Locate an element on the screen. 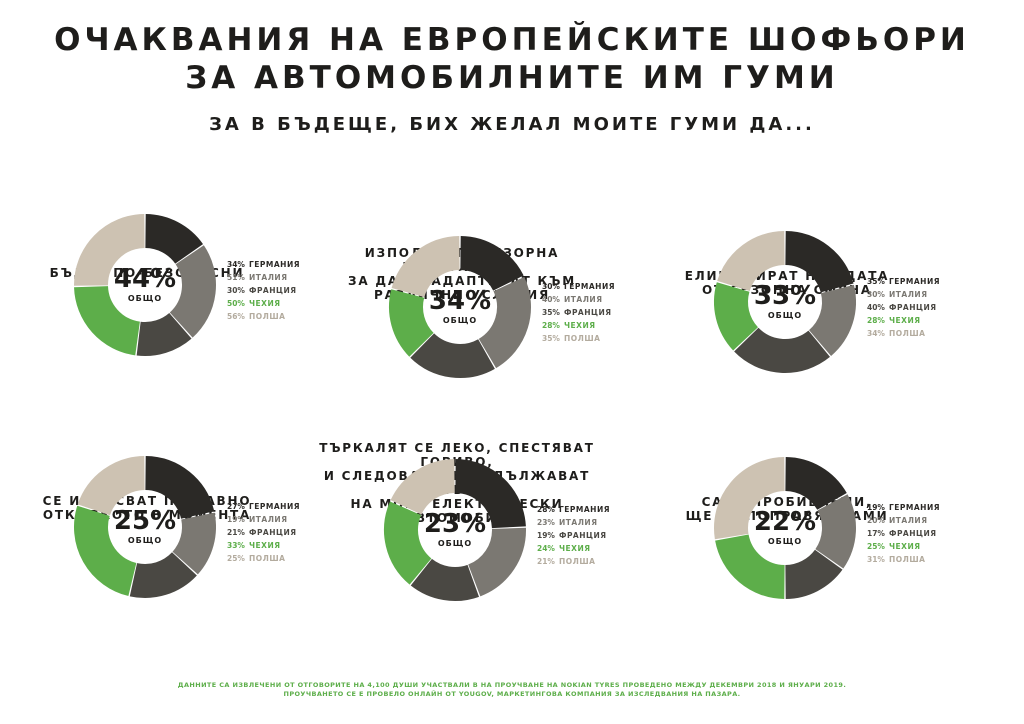 This screenshot has height=724, width=1024. legend-item: 21% ФРАНЦИЯ is located at coordinates (263, 532).